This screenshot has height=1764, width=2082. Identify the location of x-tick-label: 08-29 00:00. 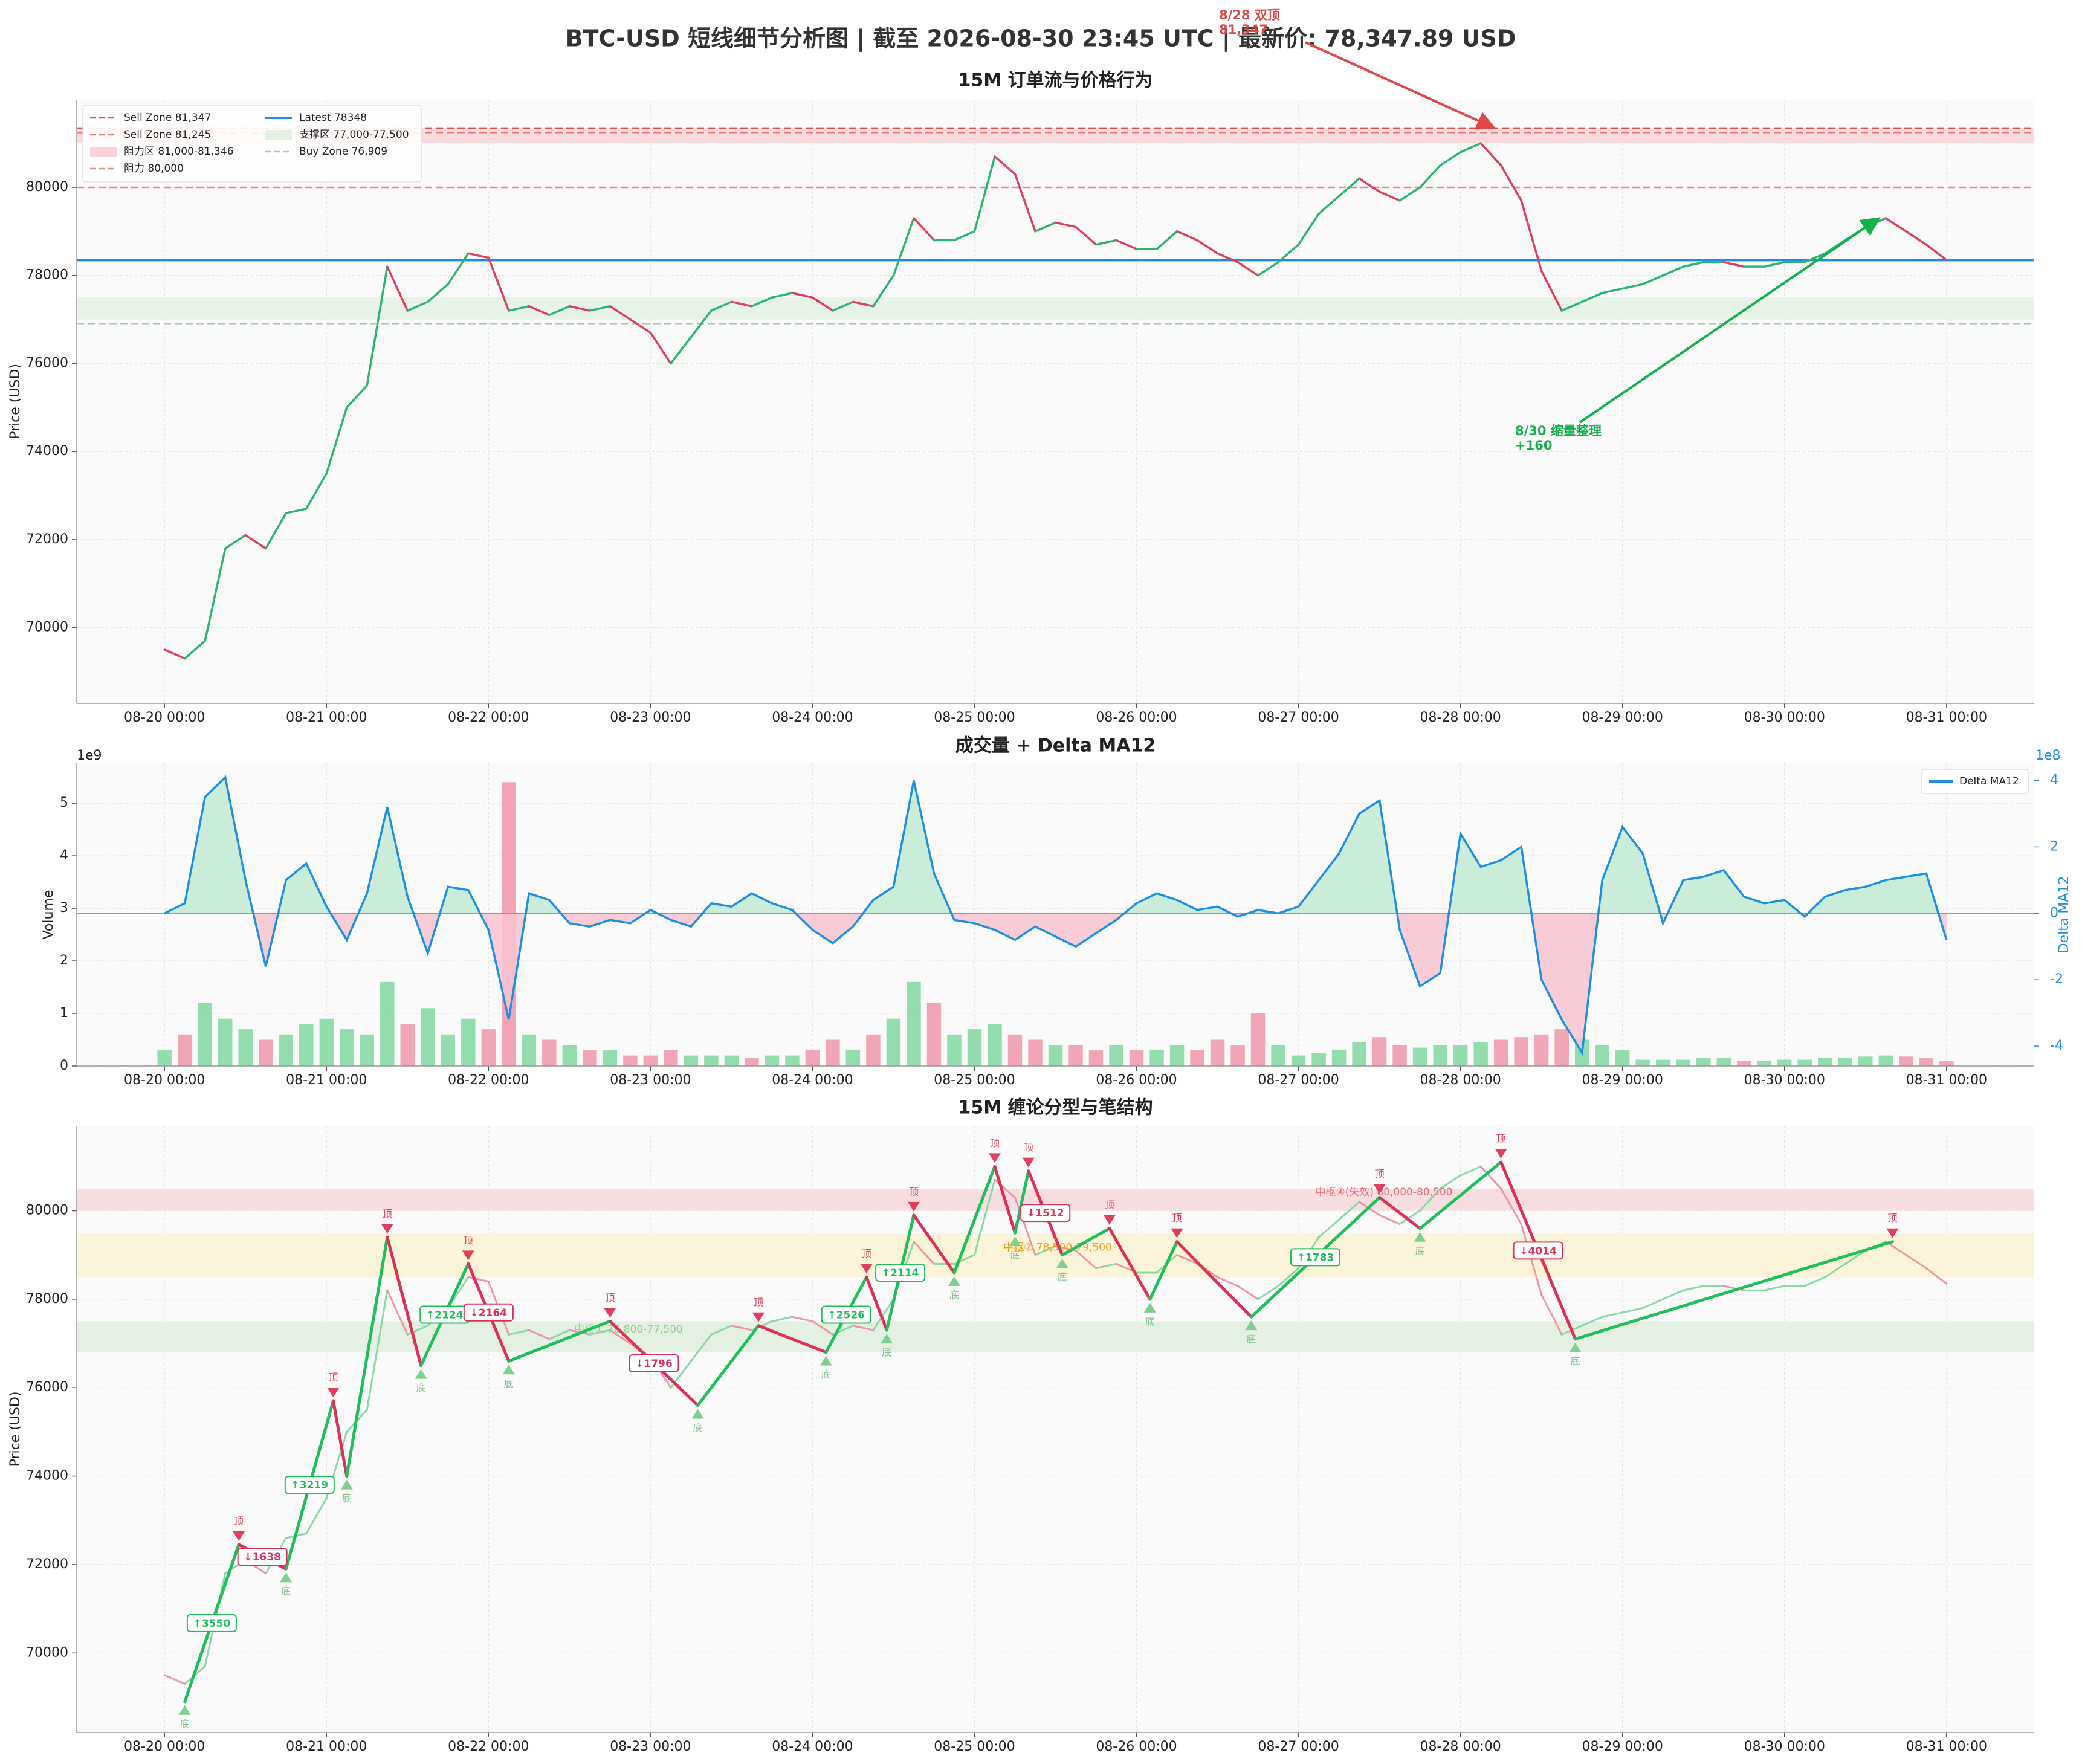
(1622, 1746).